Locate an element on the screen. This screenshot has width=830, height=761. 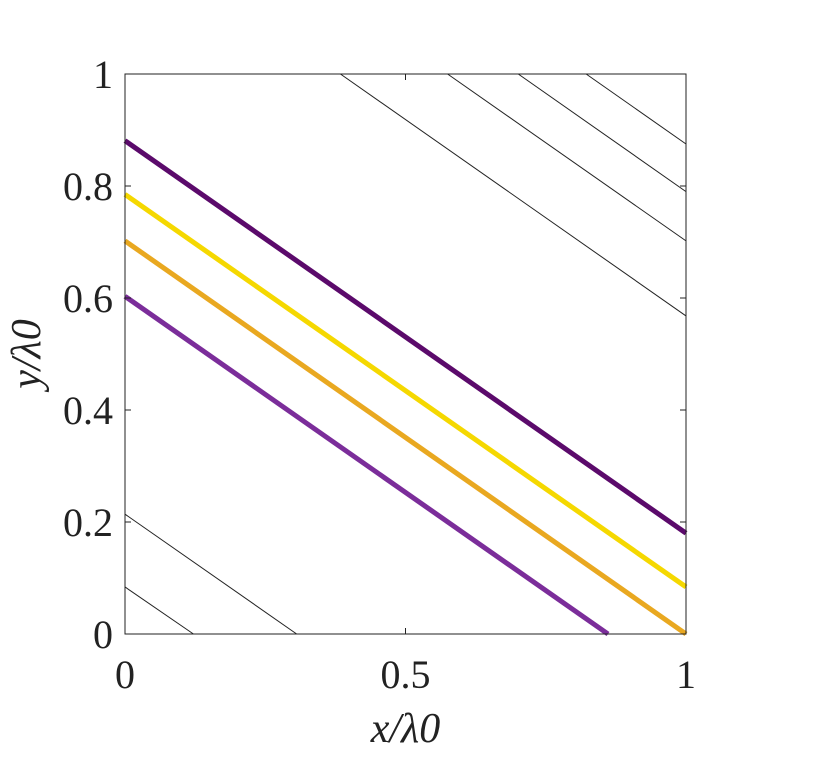
x-tick-label-2: 0.5 is located at coordinates (406, 674).